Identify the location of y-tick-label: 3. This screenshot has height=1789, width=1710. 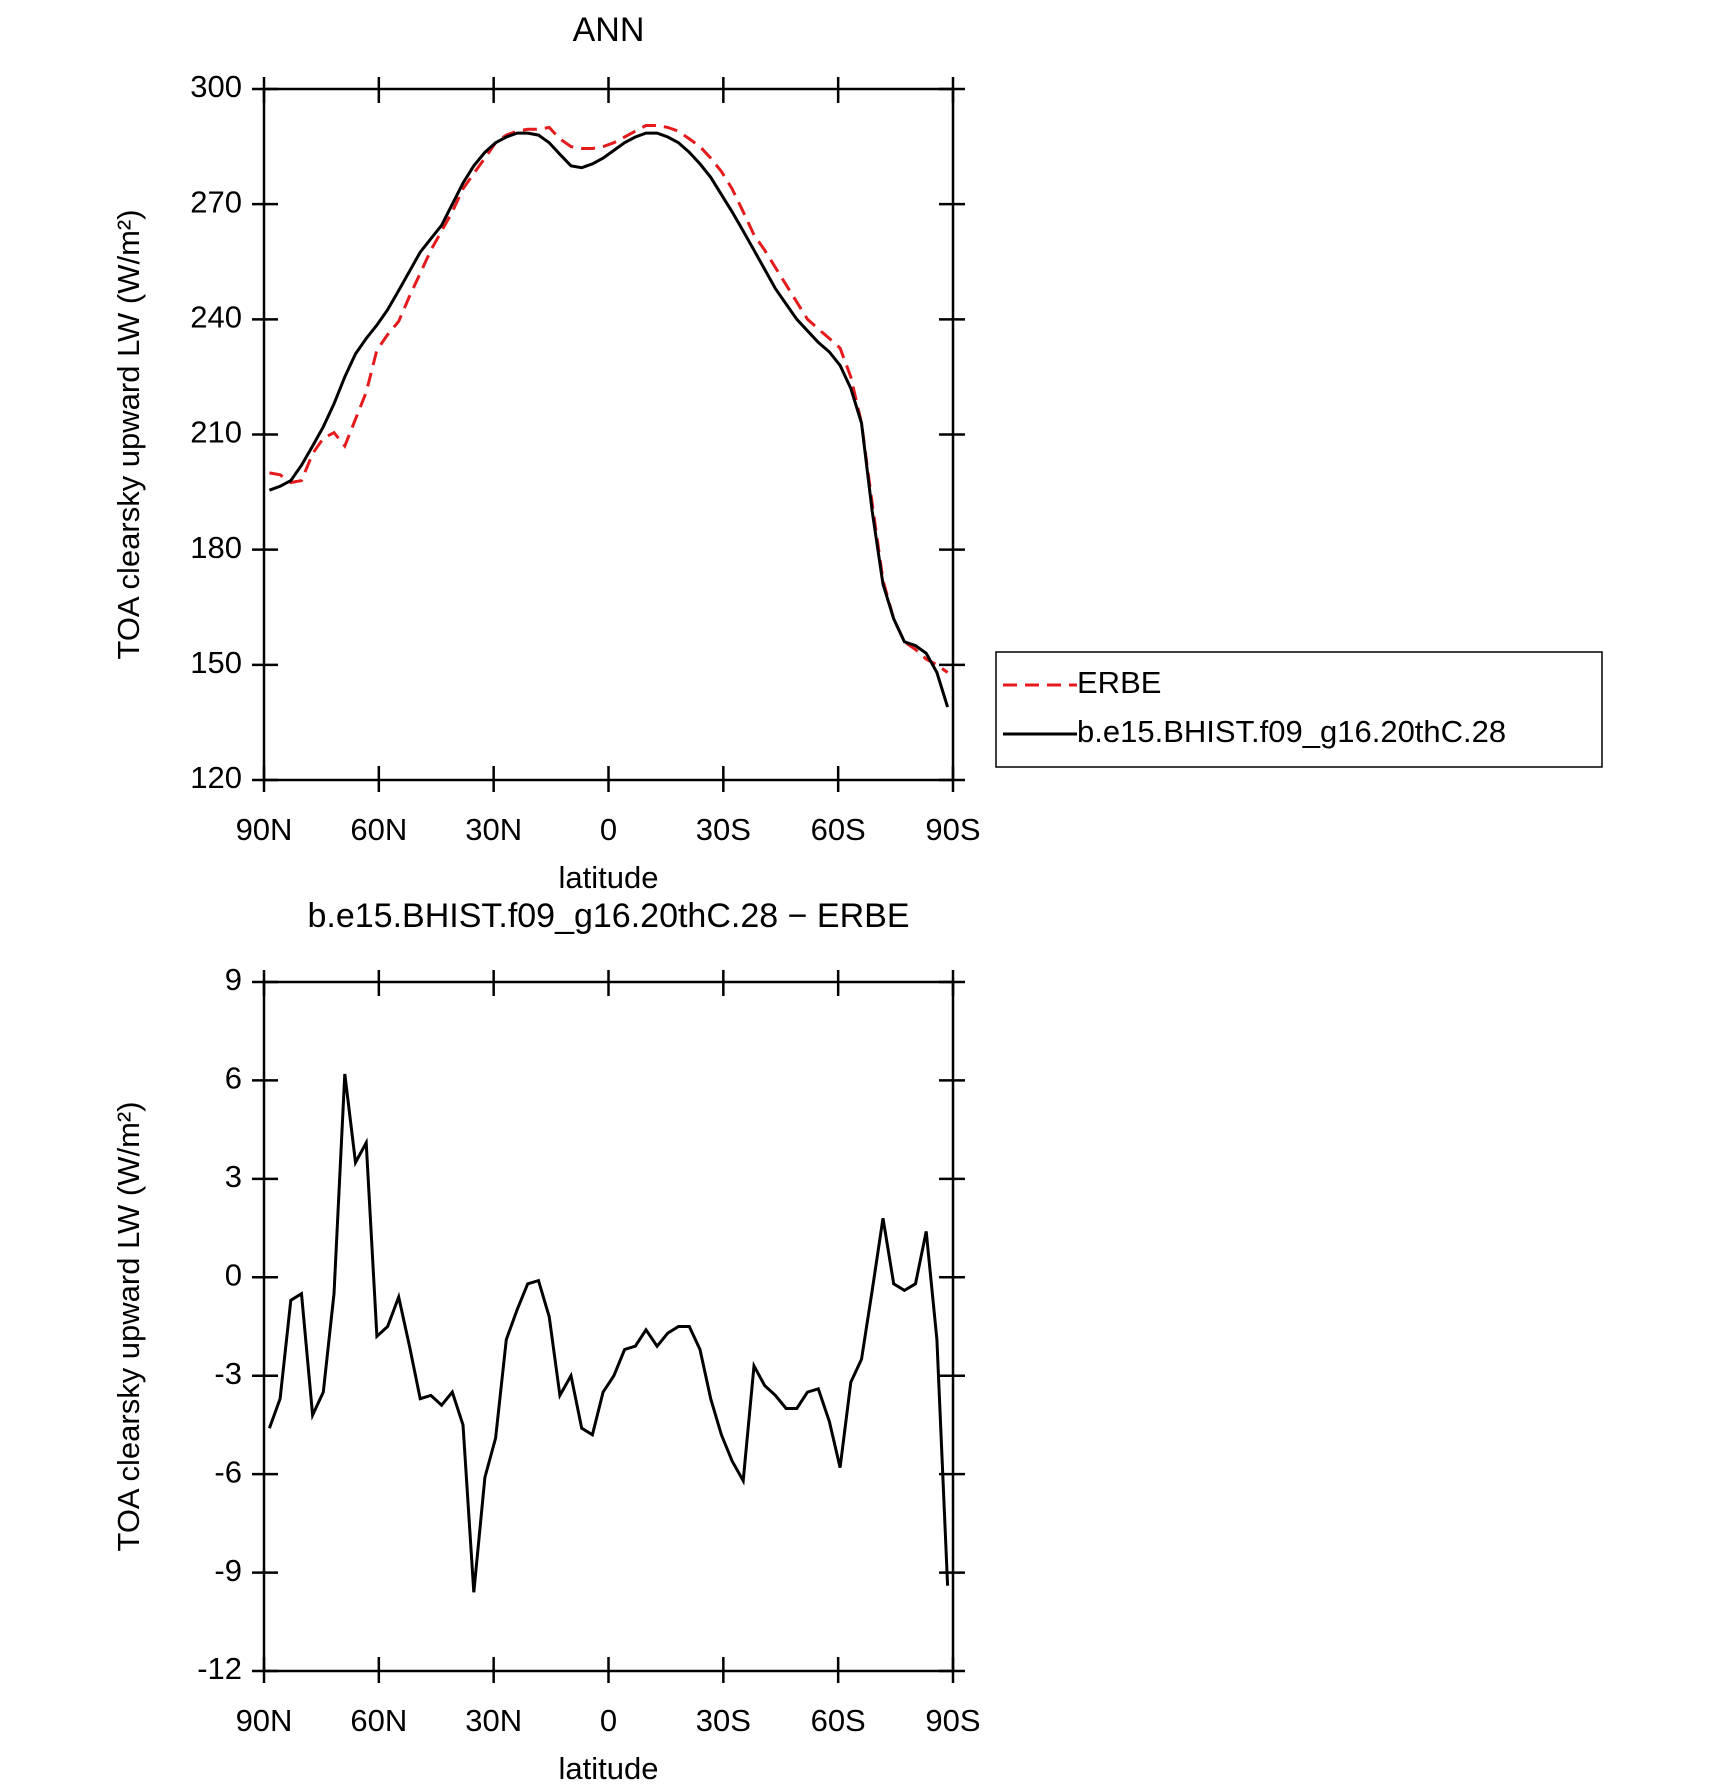
(233, 1176).